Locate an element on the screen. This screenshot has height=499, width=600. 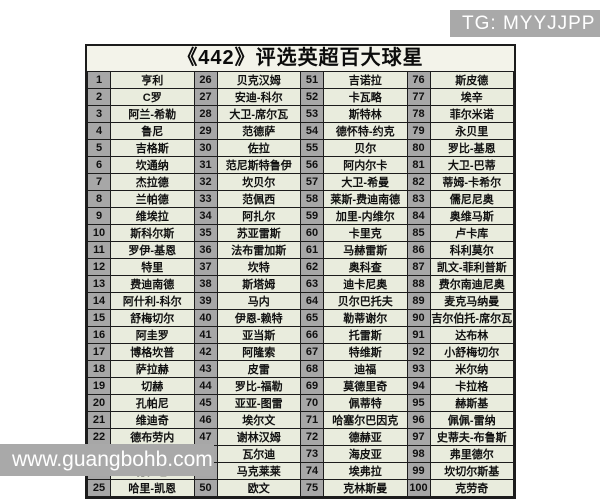
rank-cell: 87 is located at coordinates (418, 267).